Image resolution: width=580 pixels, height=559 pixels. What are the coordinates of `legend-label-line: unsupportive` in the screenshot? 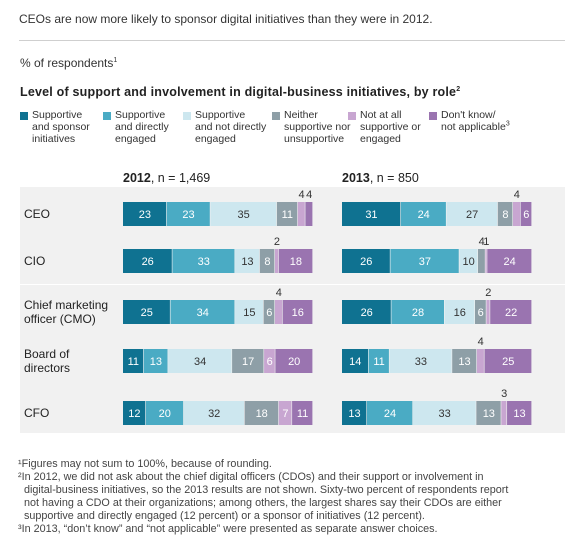 It's located at (317, 139).